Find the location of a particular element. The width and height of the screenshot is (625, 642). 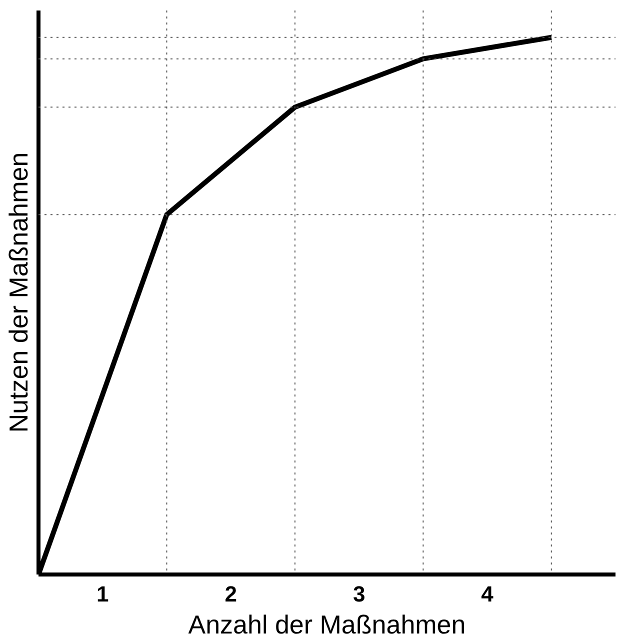

x-tick-label: 1 is located at coordinates (102, 594).